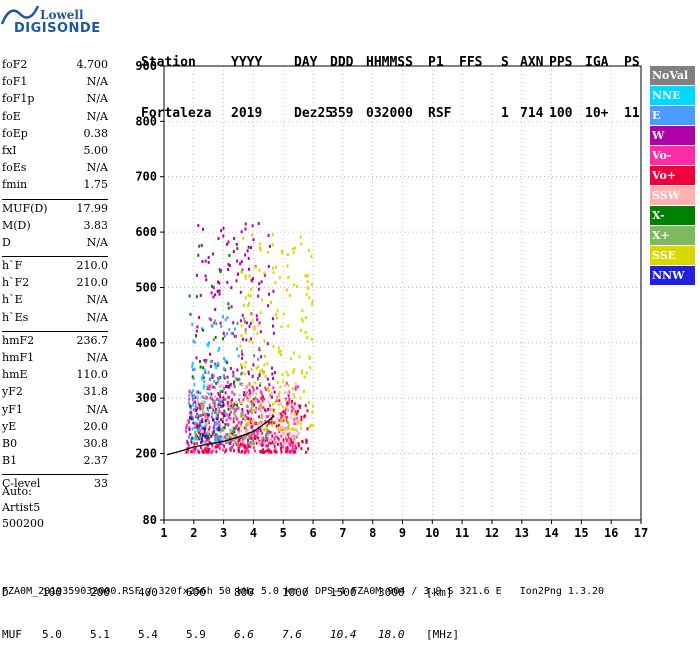  What do you see at coordinates (55, 83) in the screenshot?
I see `param-row: foF1 N/A` at bounding box center [55, 83].